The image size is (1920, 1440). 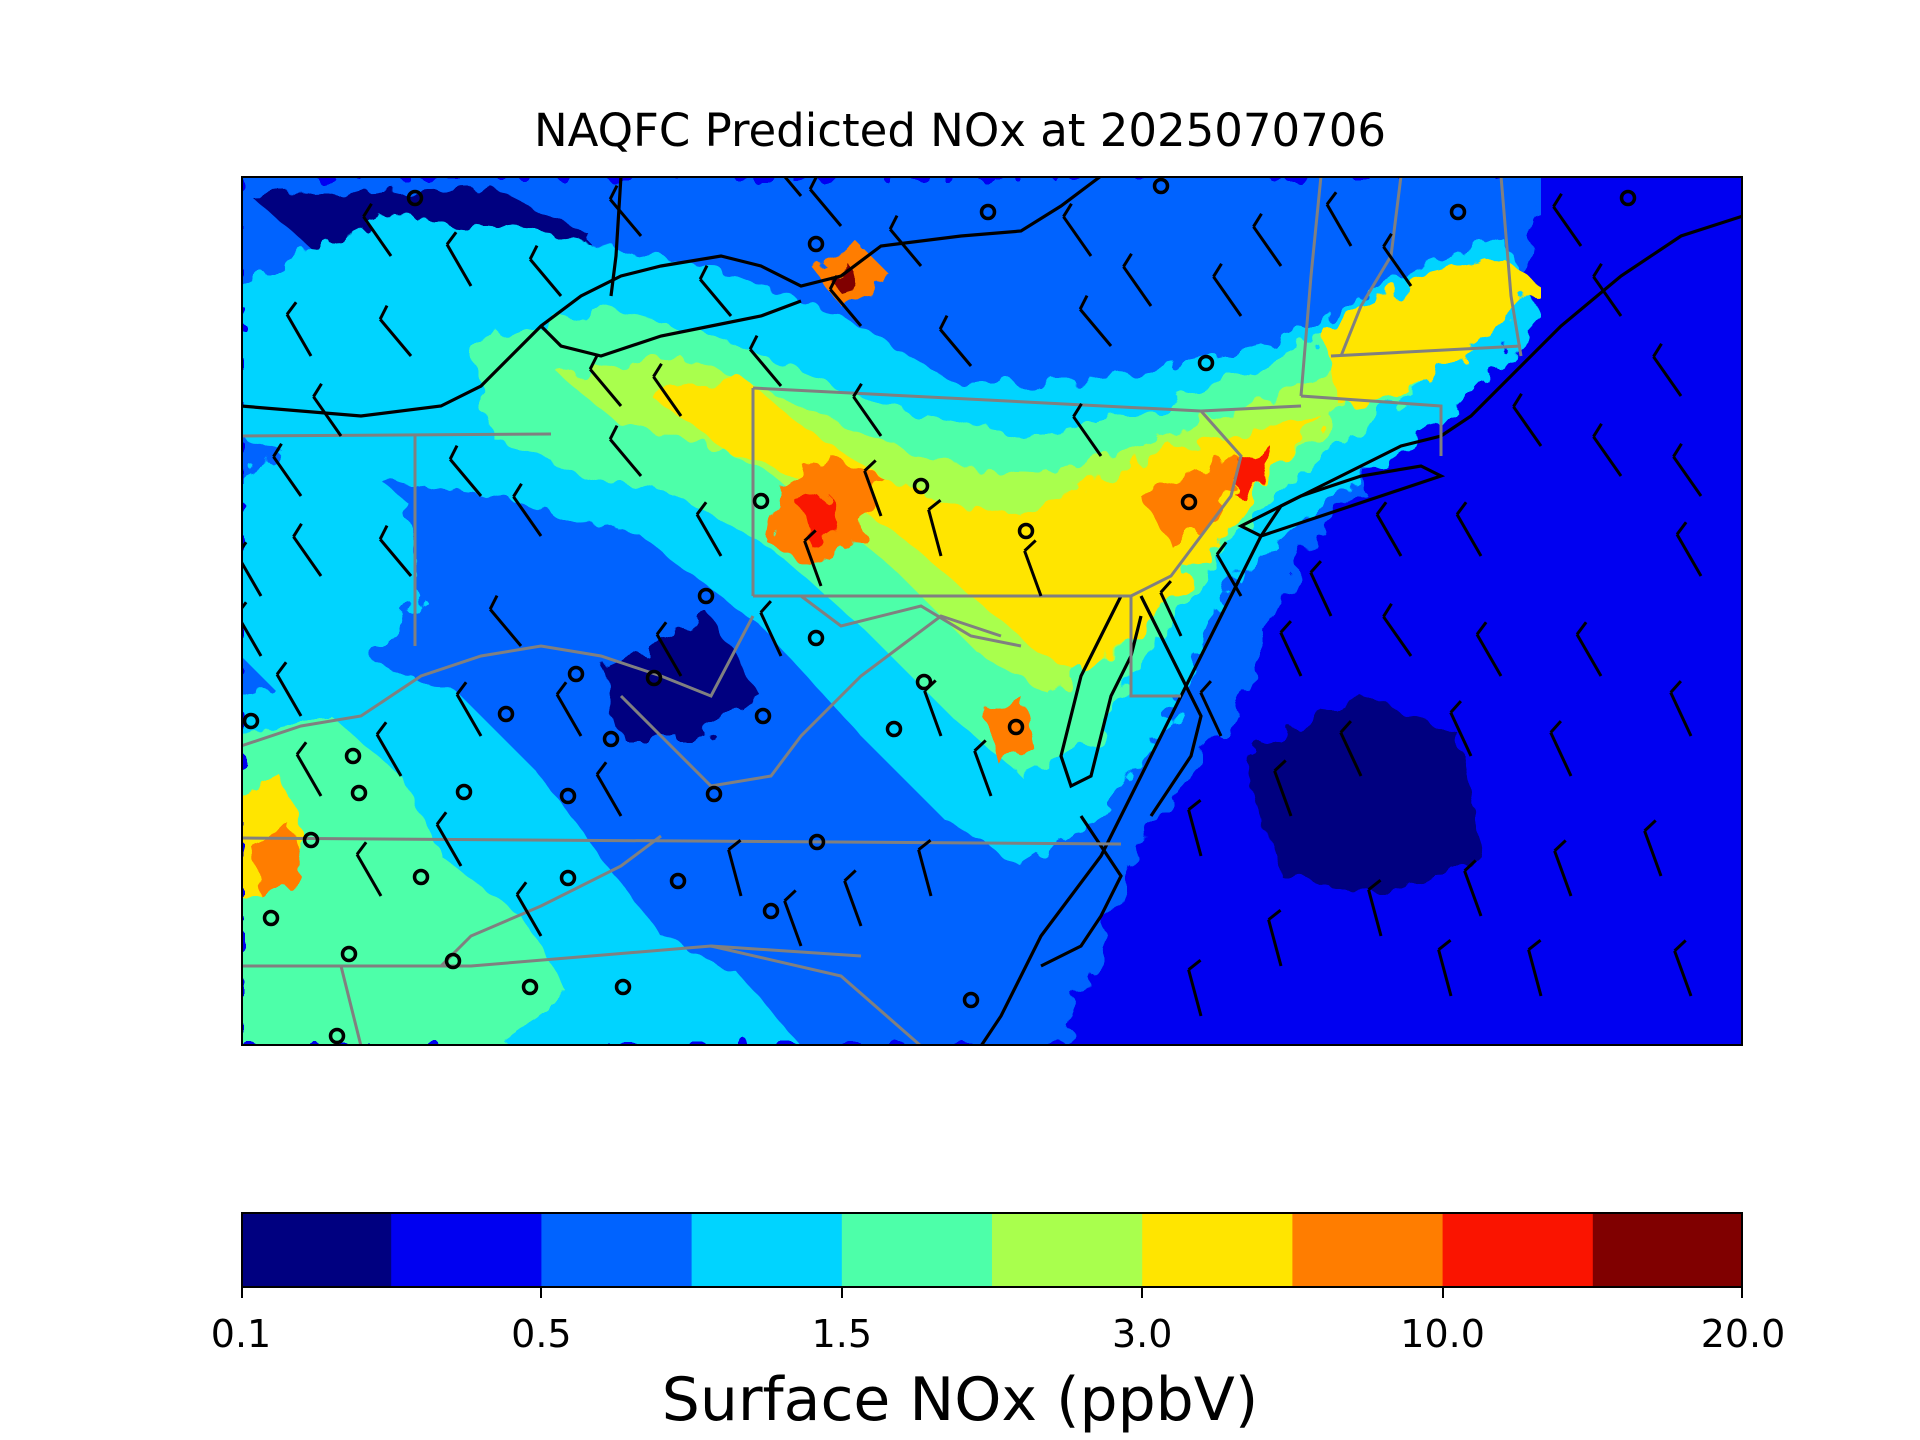 I want to click on coast-lake-shore, so click(x=670, y=328).